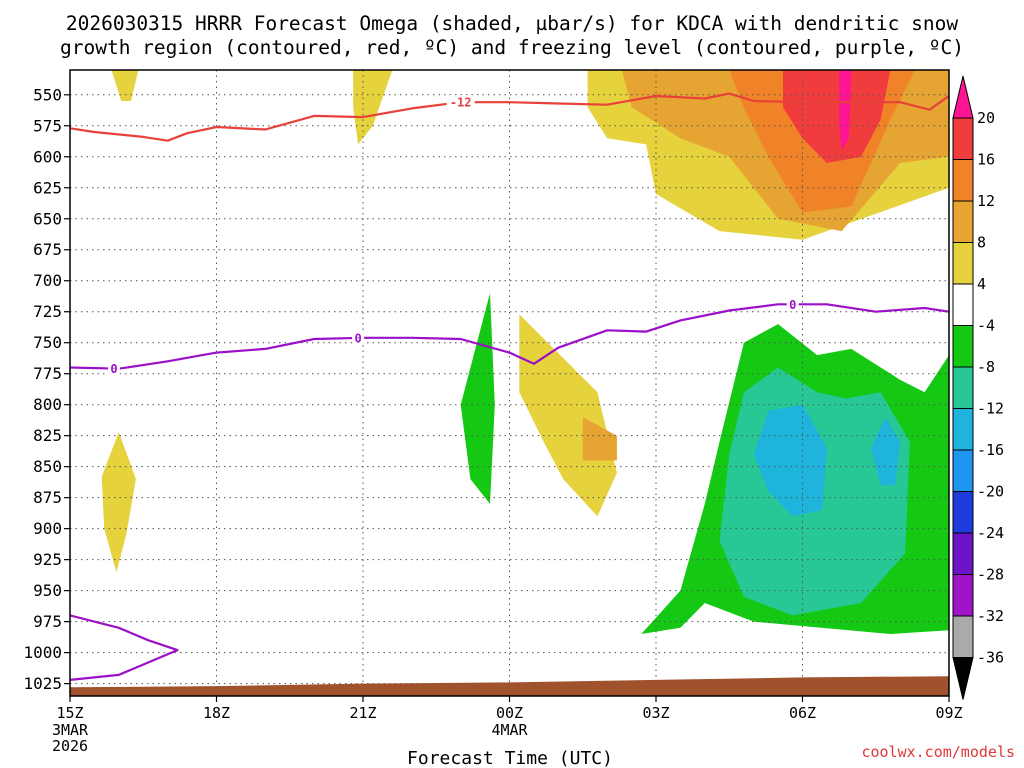 This screenshot has width=1024, height=768. What do you see at coordinates (990, 409) in the screenshot?
I see `colorbar-tick-label: -12` at bounding box center [990, 409].